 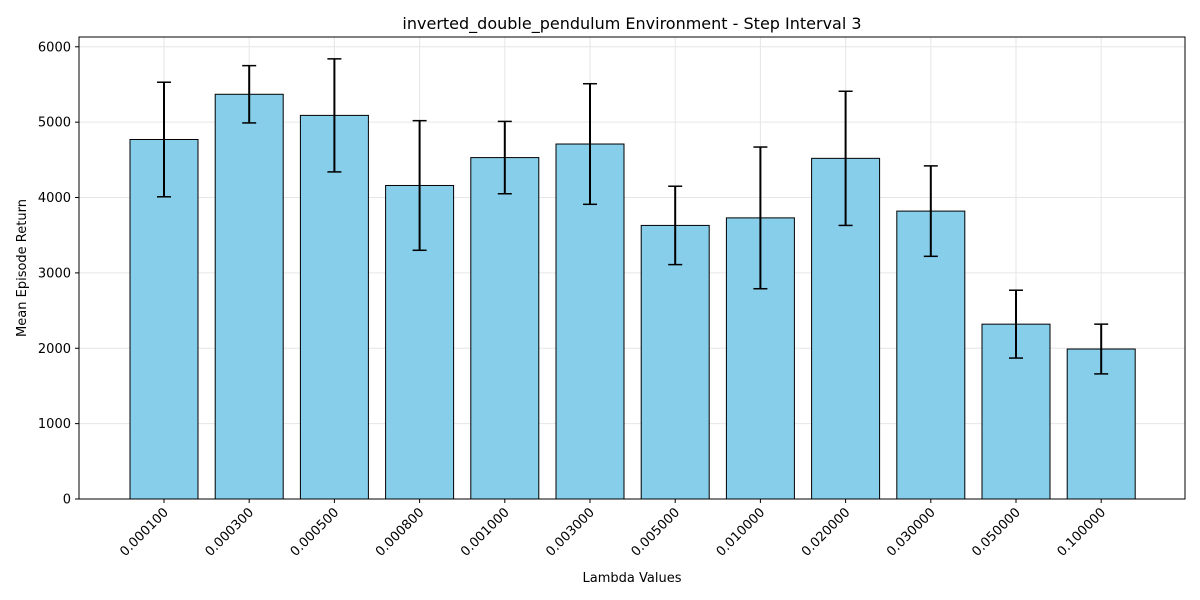 What do you see at coordinates (996, 532) in the screenshot?
I see `x-tick-label: 0.050000` at bounding box center [996, 532].